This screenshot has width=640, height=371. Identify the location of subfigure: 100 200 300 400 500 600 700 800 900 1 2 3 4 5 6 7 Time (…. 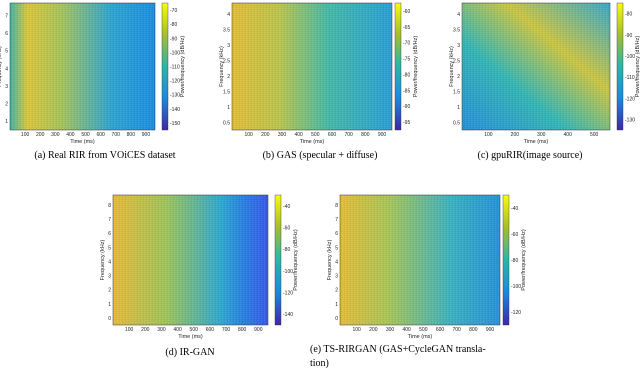
(93, 81).